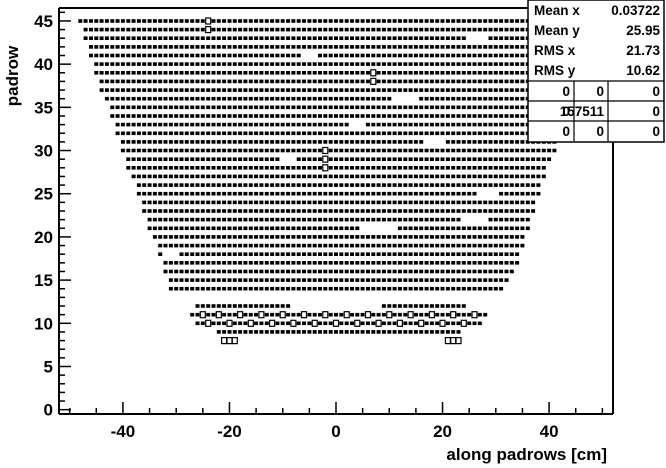  I want to click on data-point-hollow, so click(282, 315).